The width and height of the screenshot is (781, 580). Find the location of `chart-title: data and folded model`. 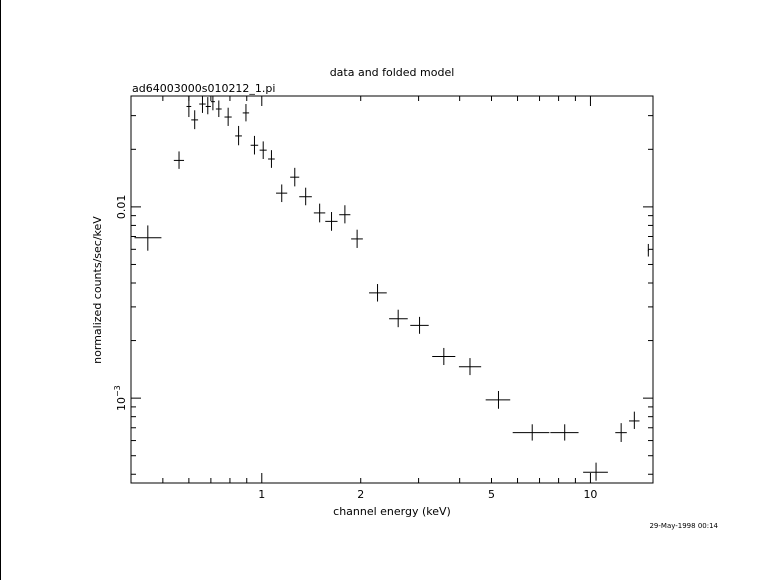

chart-title: data and folded model is located at coordinates (392, 72).